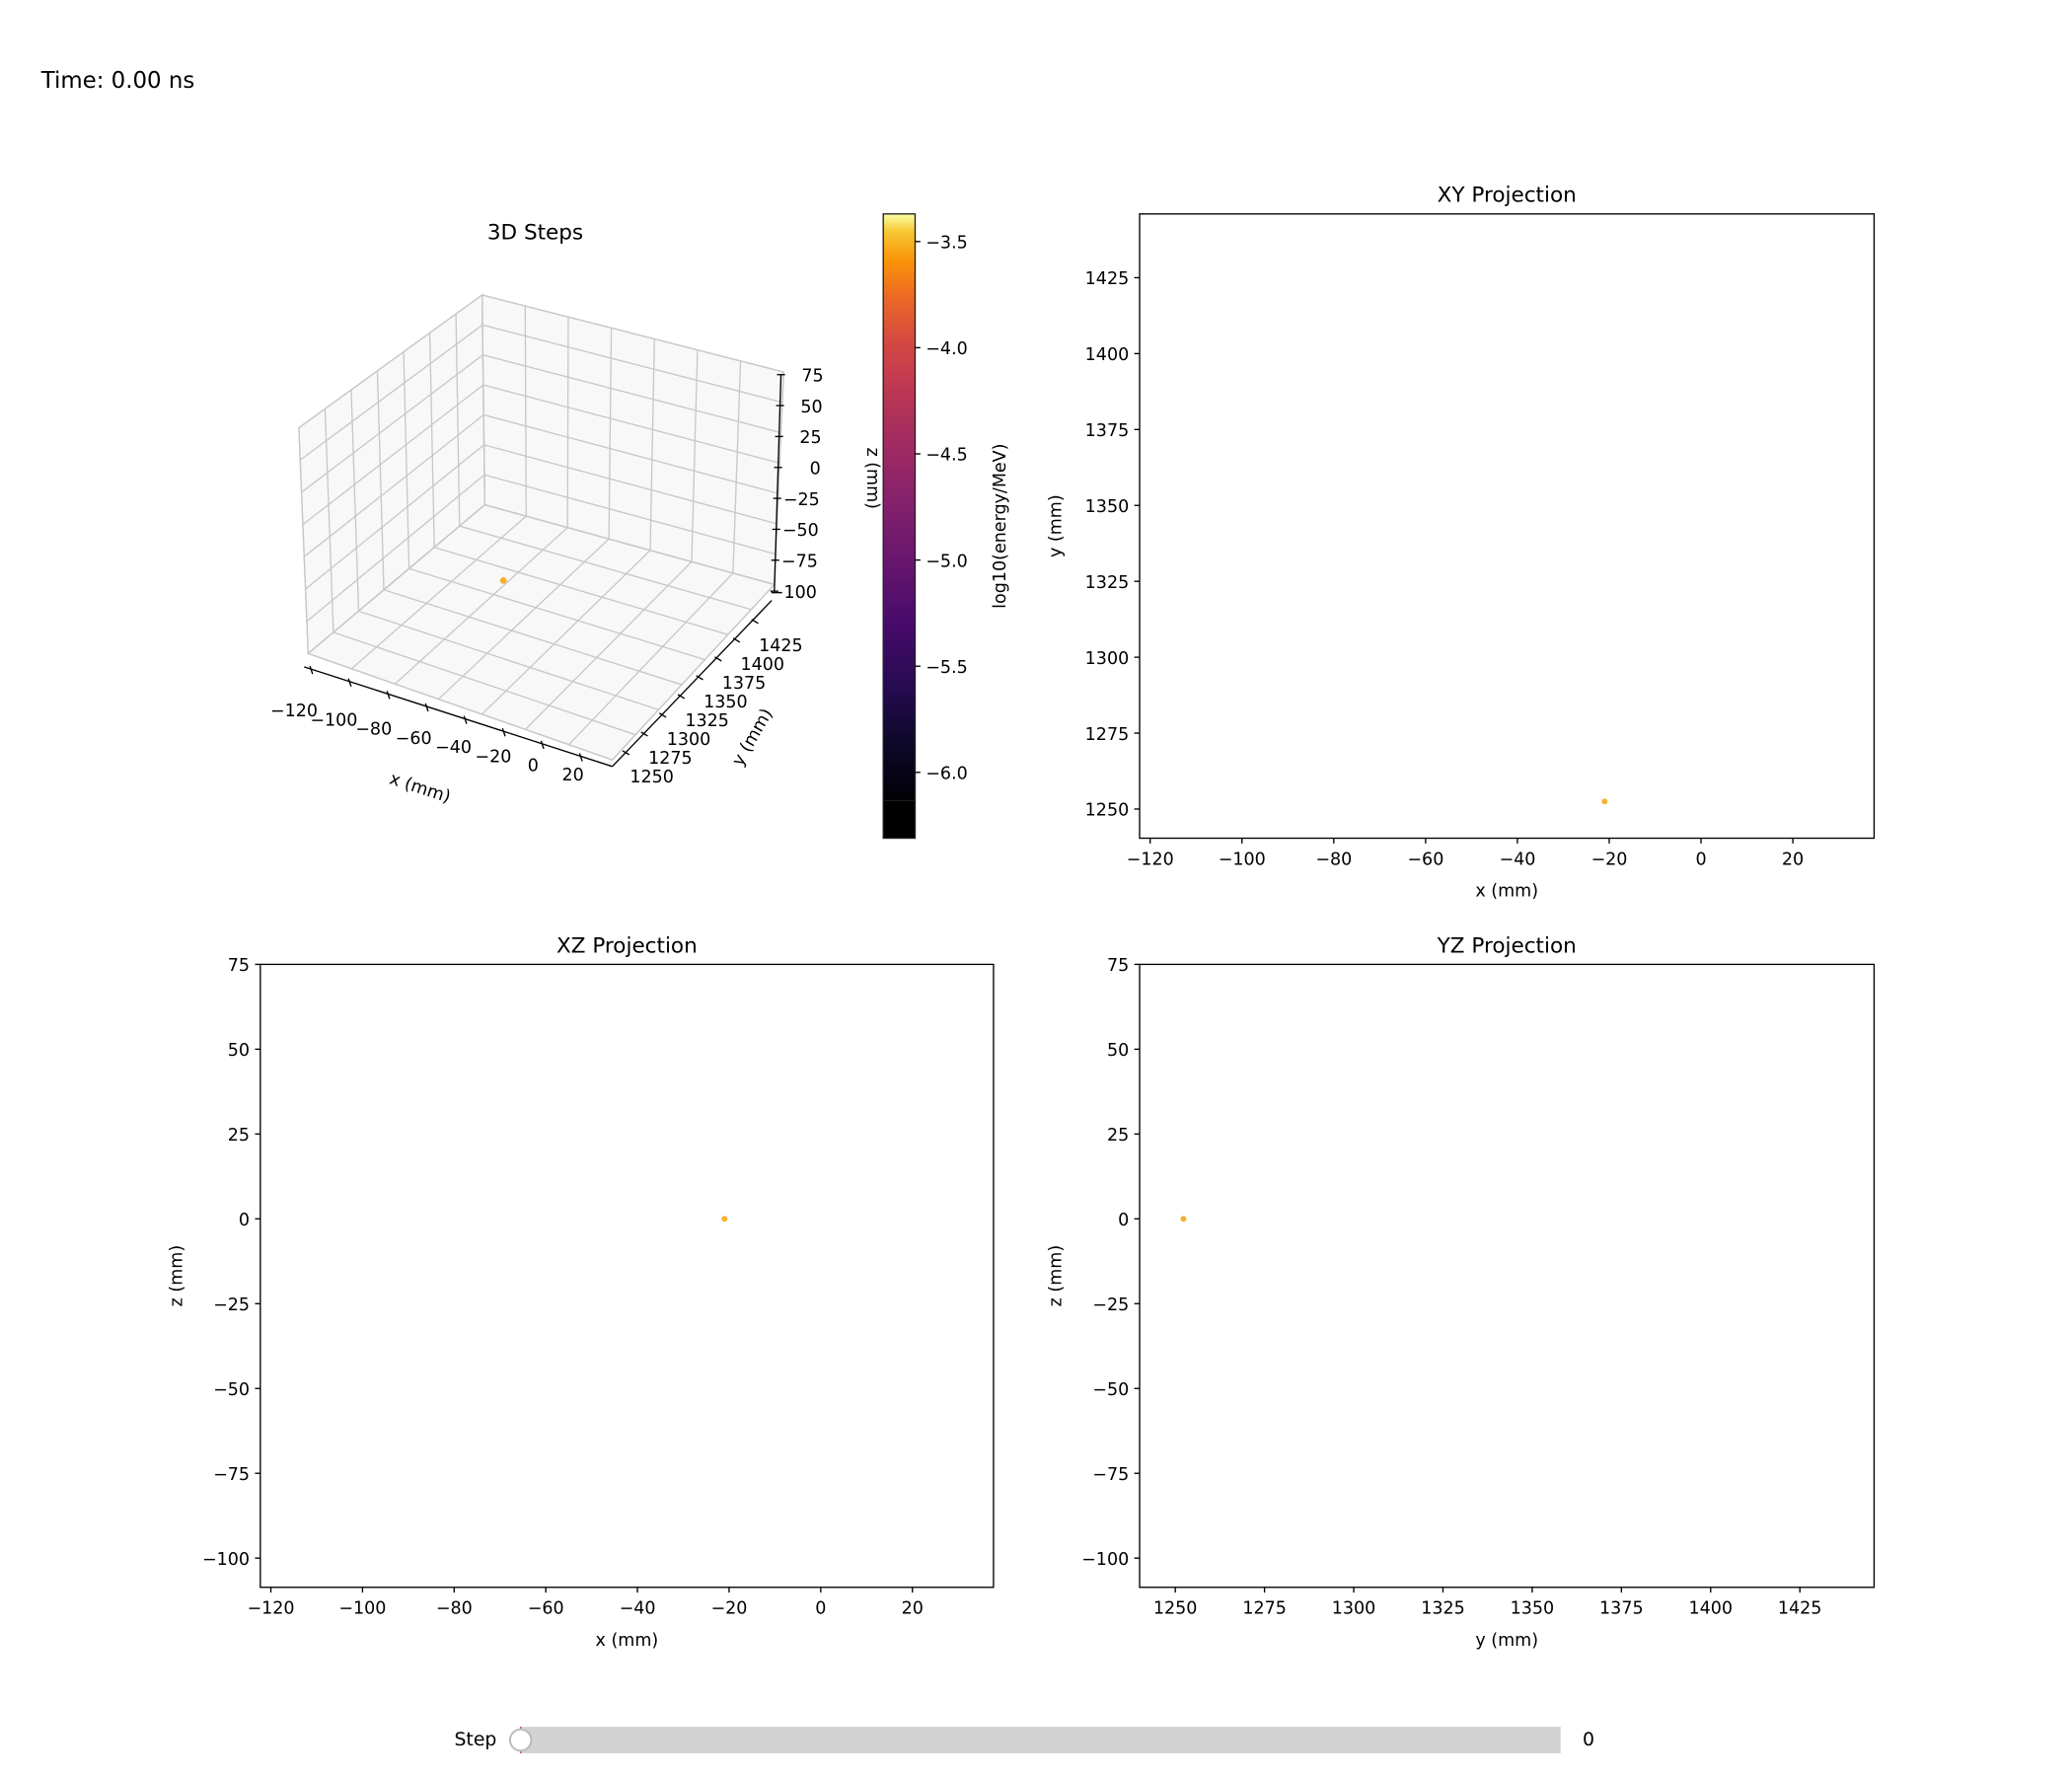  I want to click on y-tick-label: 1275, so click(1107, 735).